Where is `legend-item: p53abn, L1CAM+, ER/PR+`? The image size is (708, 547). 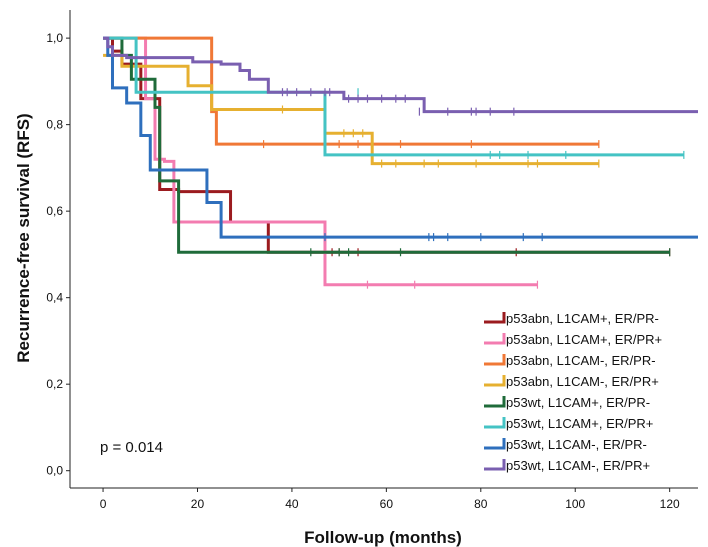 legend-item: p53abn, L1CAM+, ER/PR+ is located at coordinates (573, 339).